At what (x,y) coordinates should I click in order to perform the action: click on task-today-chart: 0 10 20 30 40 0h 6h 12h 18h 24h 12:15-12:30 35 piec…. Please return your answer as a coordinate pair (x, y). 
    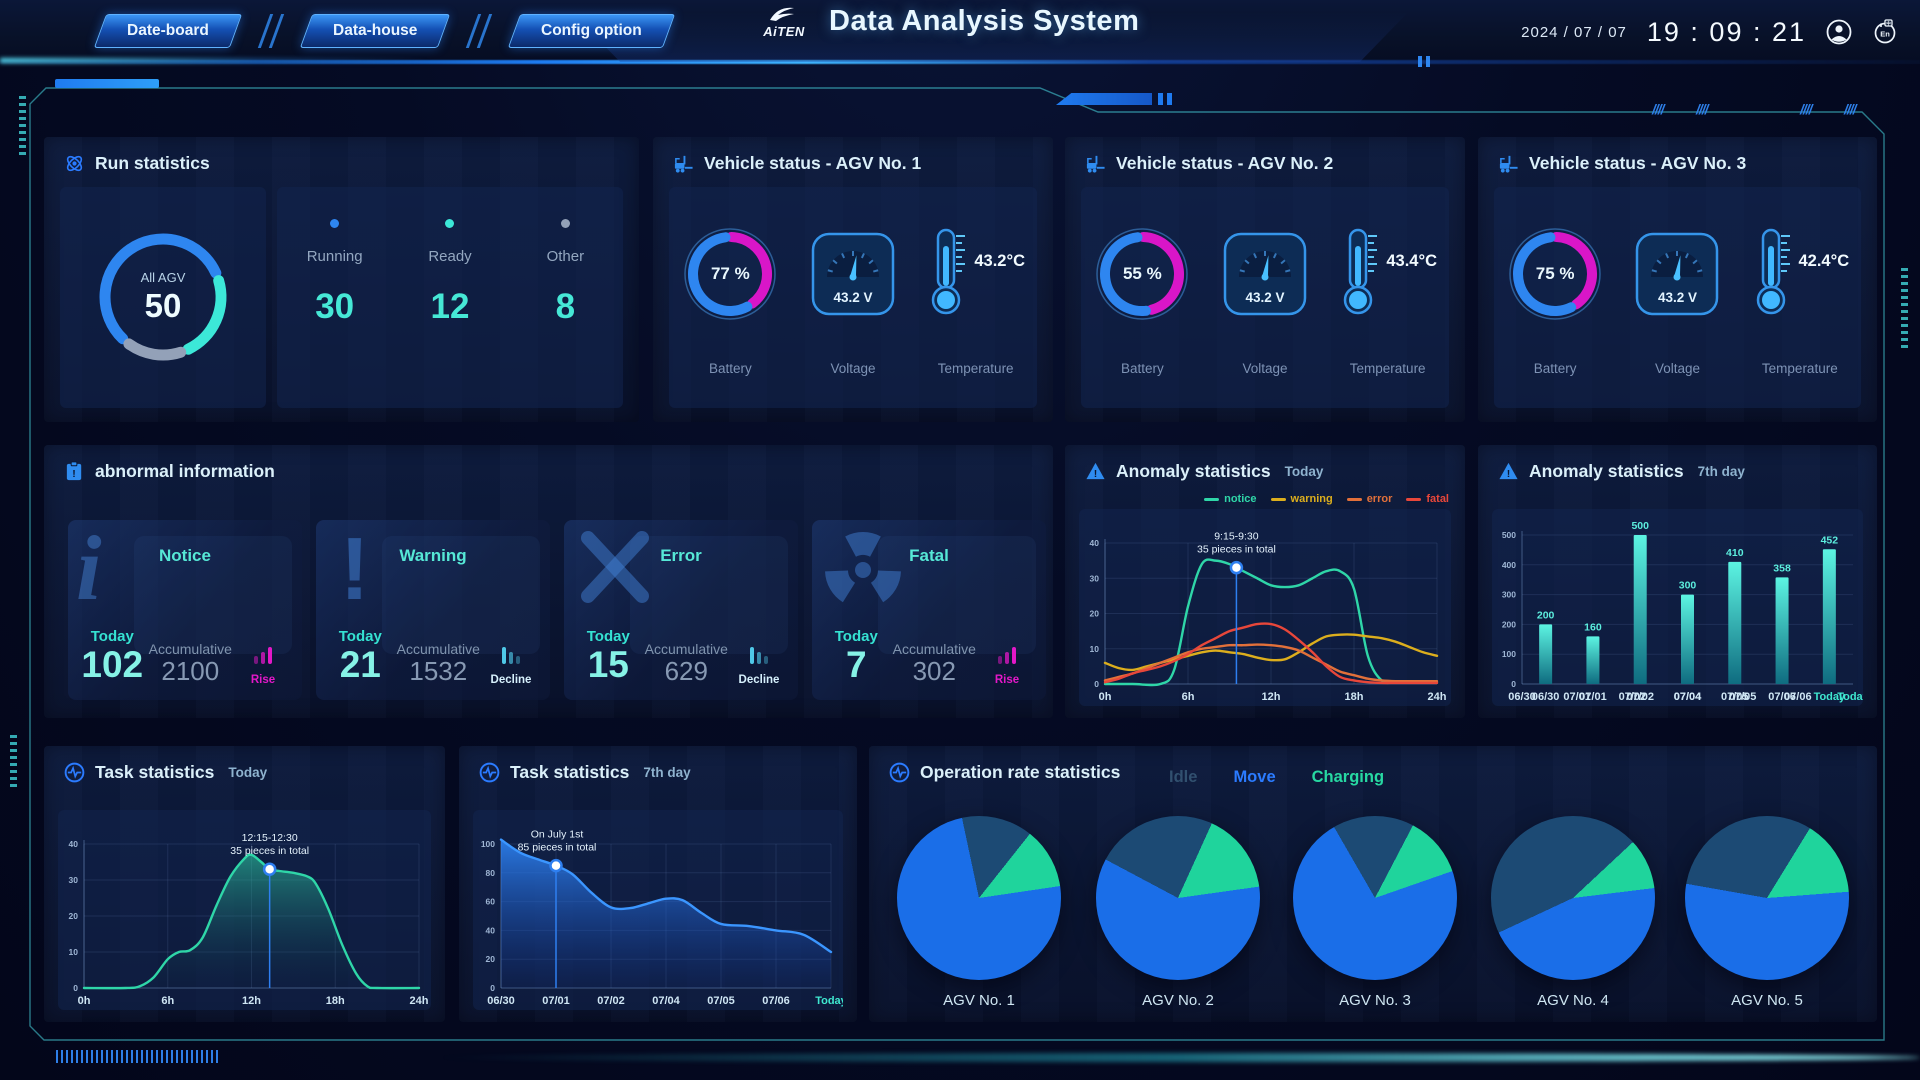
    Looking at the image, I should click on (244, 910).